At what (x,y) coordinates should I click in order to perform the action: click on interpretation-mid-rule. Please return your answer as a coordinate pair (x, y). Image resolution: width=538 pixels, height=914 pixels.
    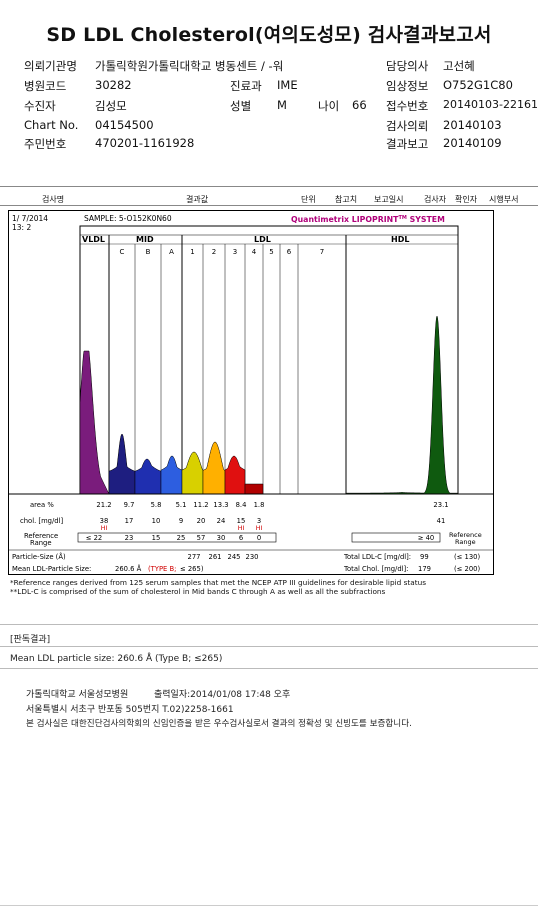
    Looking at the image, I should click on (269, 646).